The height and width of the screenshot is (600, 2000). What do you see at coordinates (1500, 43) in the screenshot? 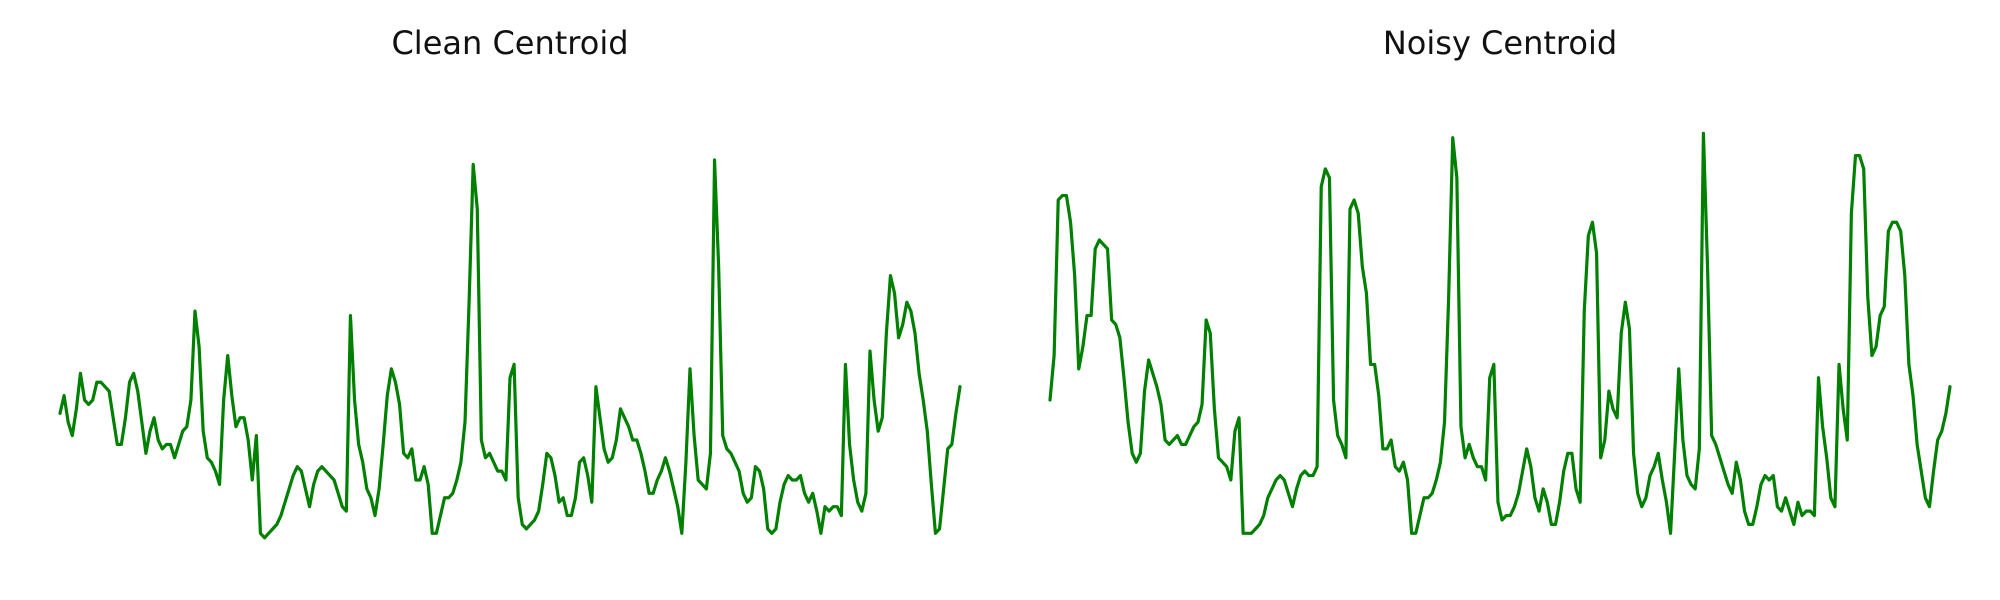
I see `chart-title: Noisy Centroid` at bounding box center [1500, 43].